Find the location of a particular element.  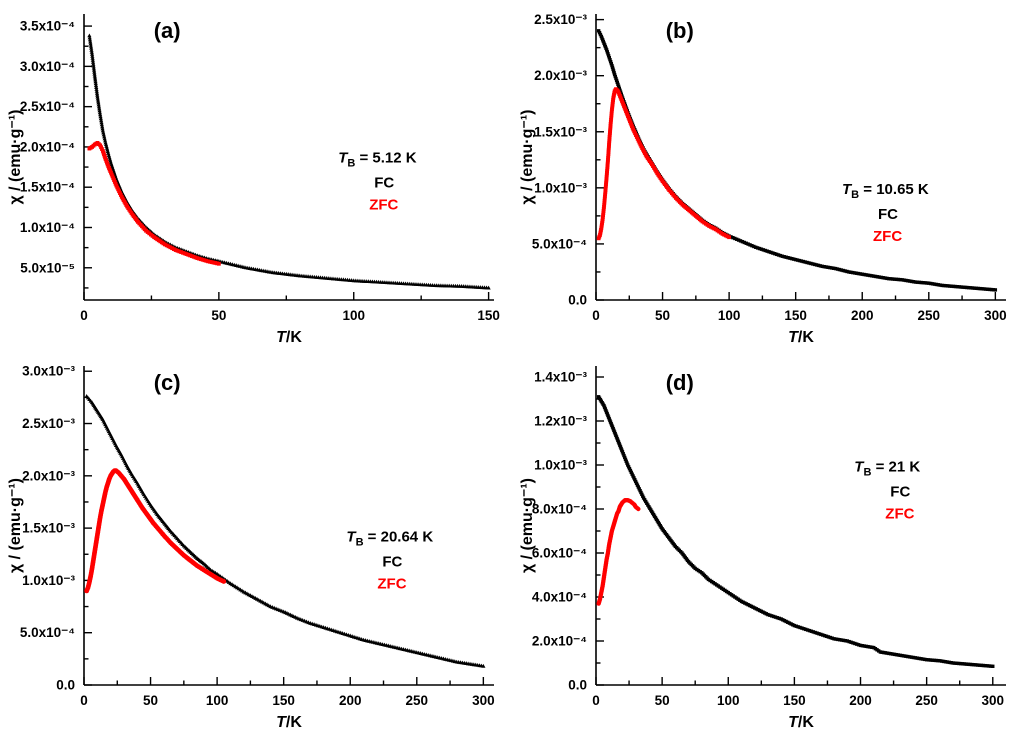

panel-letter: (a) is located at coordinates (167, 30).